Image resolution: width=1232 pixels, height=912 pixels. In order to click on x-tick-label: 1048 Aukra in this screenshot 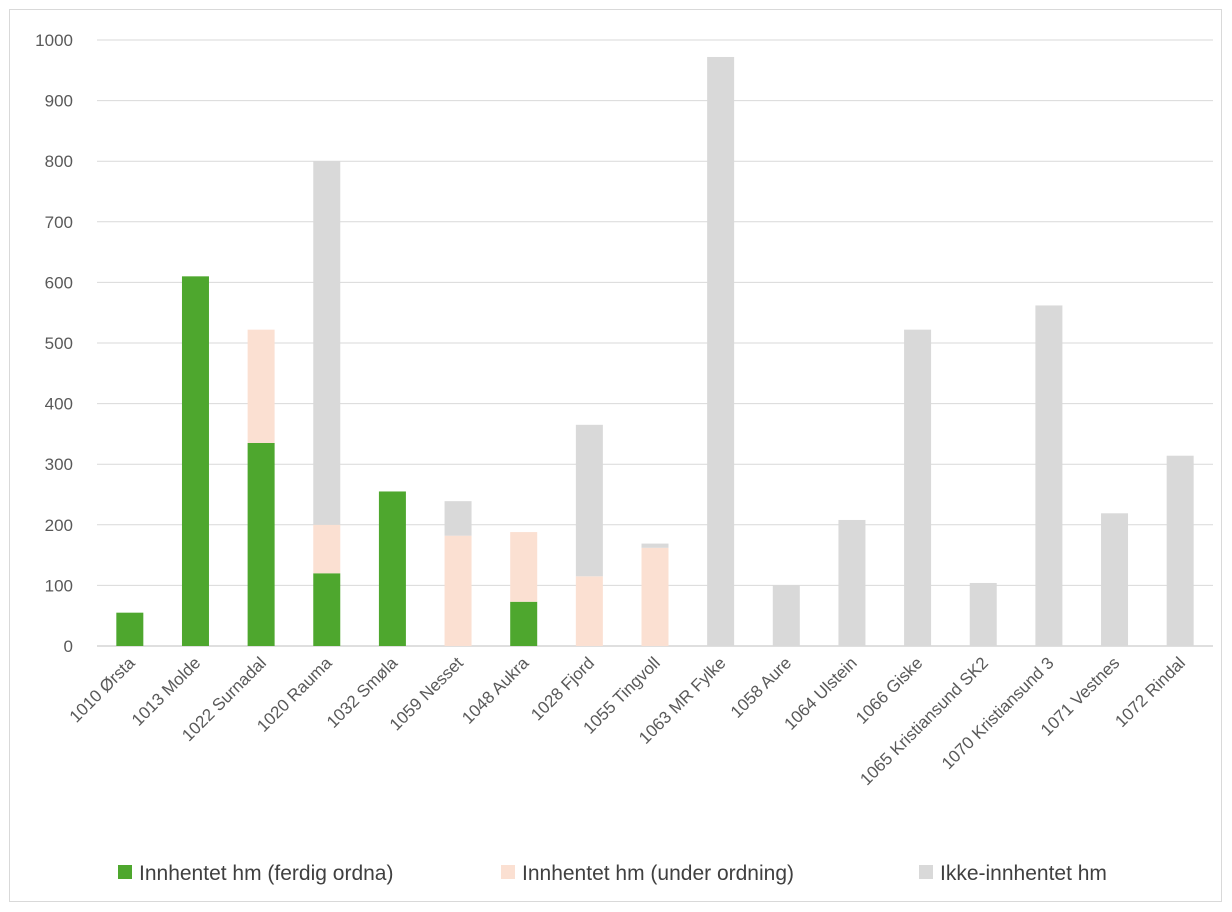, I will do `click(495, 690)`.